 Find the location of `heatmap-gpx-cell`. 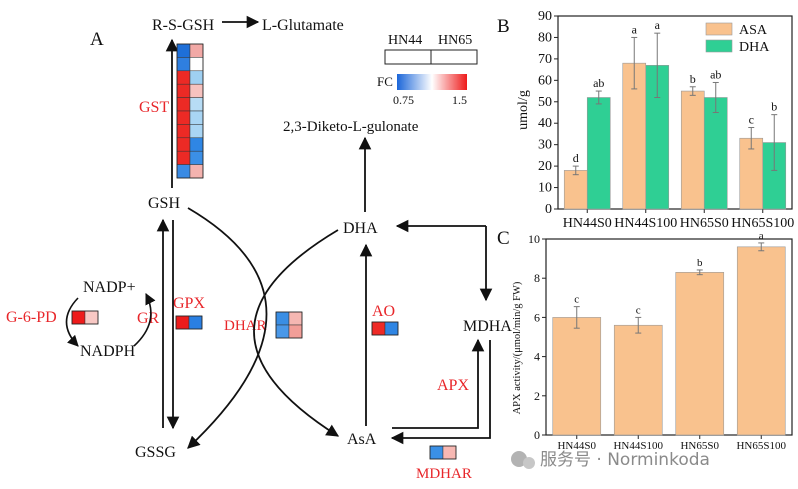

heatmap-gpx-cell is located at coordinates (195, 322).